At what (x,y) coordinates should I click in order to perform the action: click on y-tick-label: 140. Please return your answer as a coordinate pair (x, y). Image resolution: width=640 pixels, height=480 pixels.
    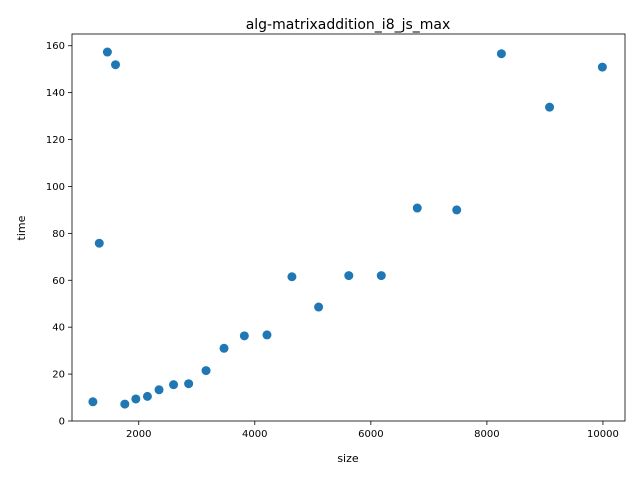
    Looking at the image, I should click on (55, 93).